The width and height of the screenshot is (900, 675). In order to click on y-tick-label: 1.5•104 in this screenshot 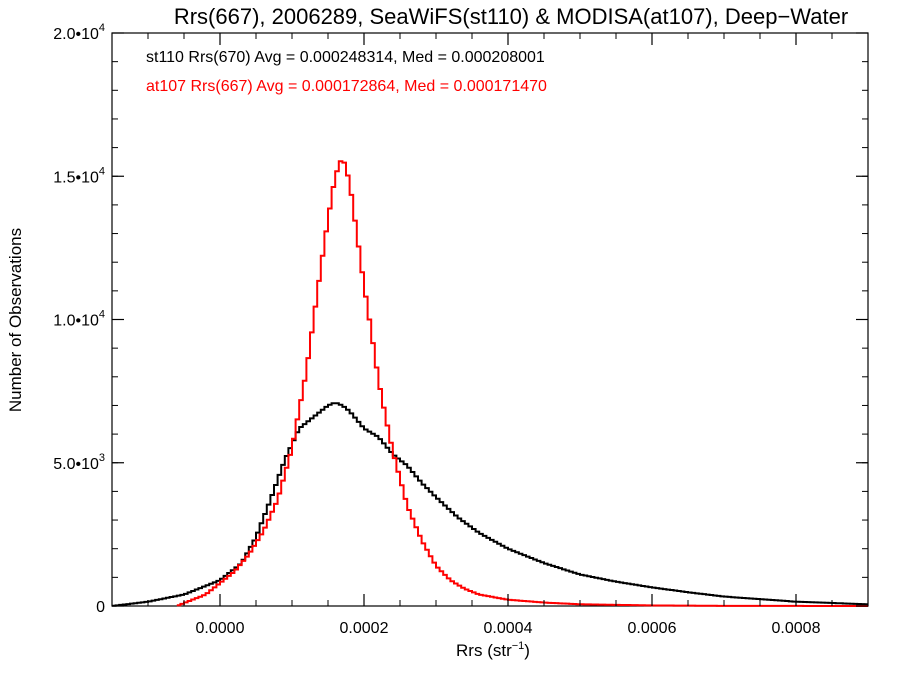, I will do `click(79, 175)`.